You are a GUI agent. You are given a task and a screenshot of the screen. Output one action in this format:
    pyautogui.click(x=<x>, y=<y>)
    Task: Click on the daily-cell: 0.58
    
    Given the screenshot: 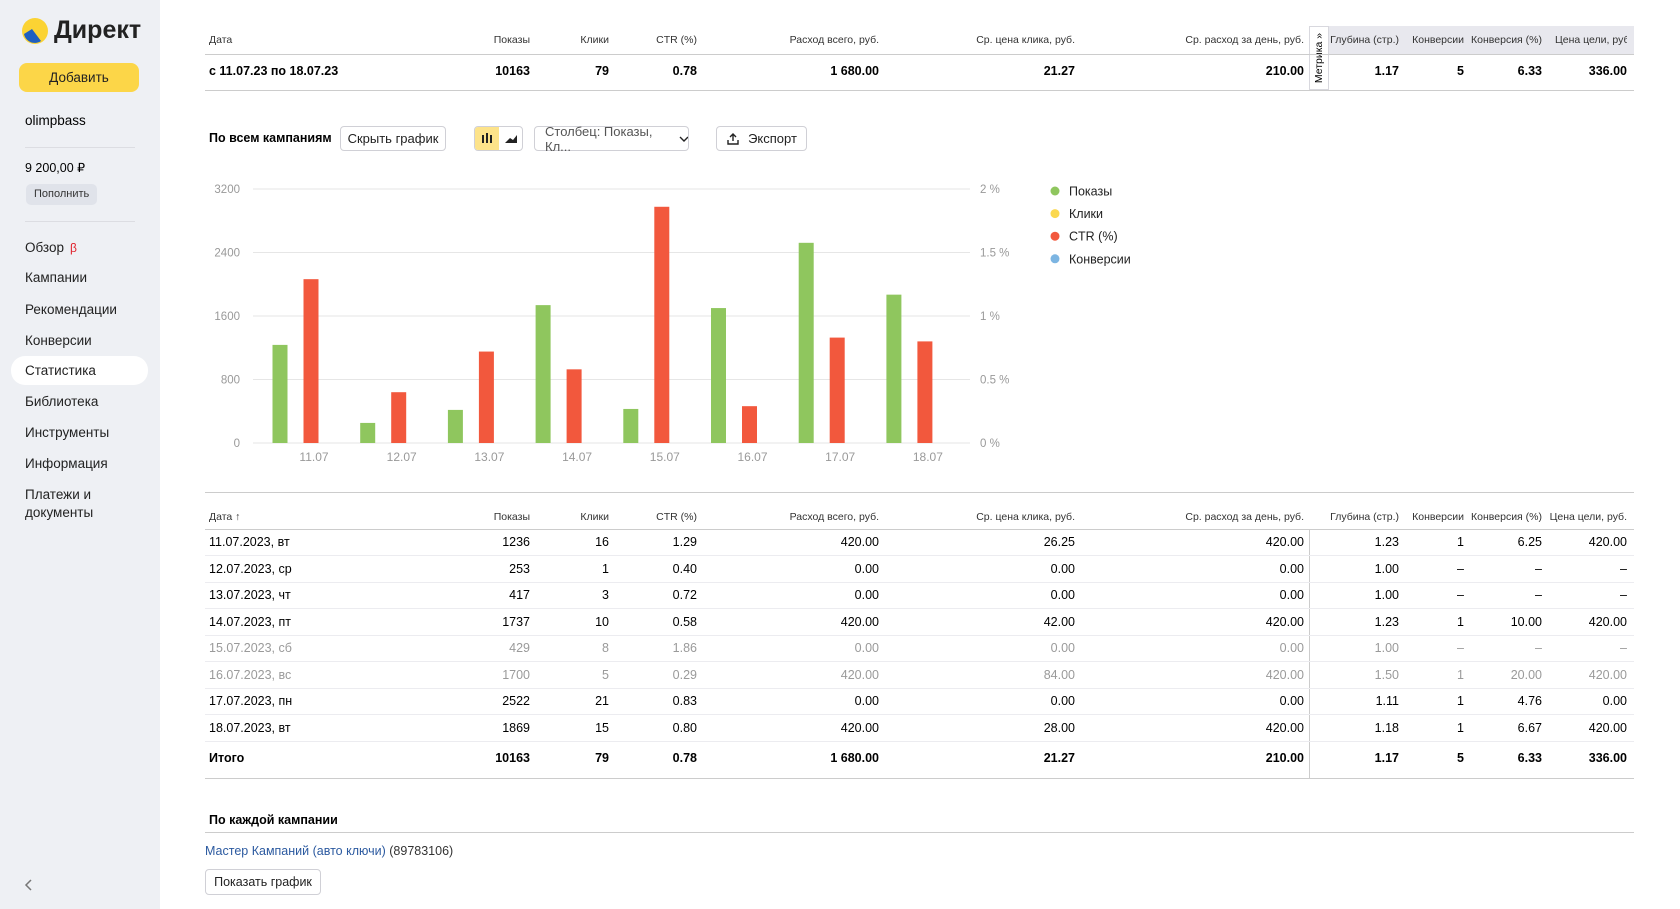 What is the action you would take?
    pyautogui.click(x=684, y=621)
    